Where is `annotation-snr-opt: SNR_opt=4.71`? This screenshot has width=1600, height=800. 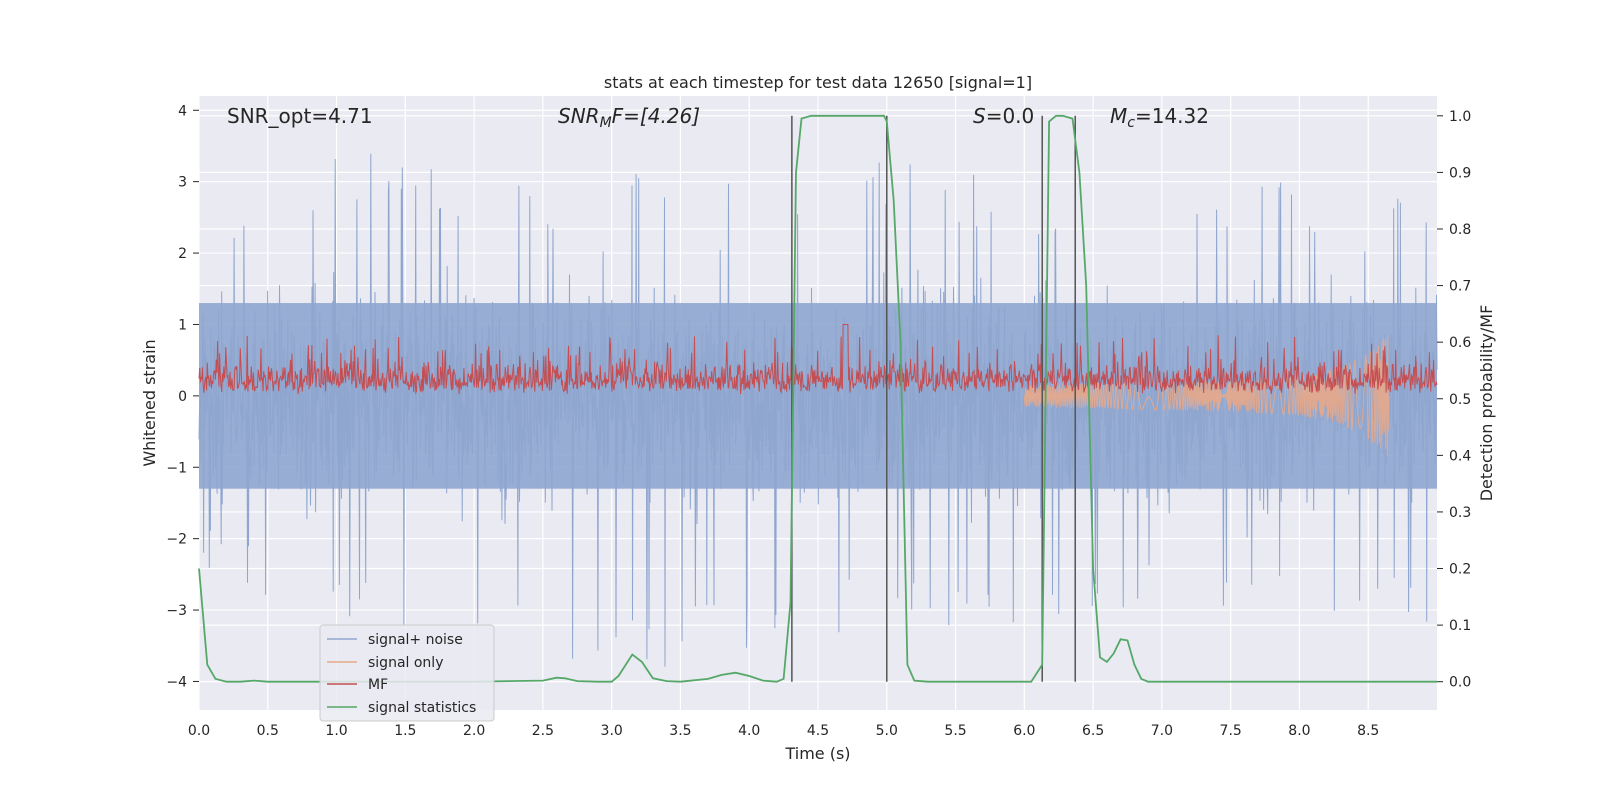
annotation-snr-opt: SNR_opt=4.71 is located at coordinates (300, 116).